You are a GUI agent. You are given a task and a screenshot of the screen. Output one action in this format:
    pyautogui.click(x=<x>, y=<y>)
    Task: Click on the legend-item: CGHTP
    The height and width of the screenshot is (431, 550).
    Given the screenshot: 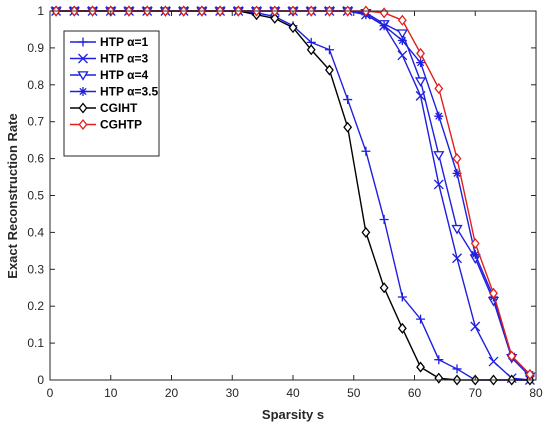 What is the action you would take?
    pyautogui.click(x=106, y=125)
    